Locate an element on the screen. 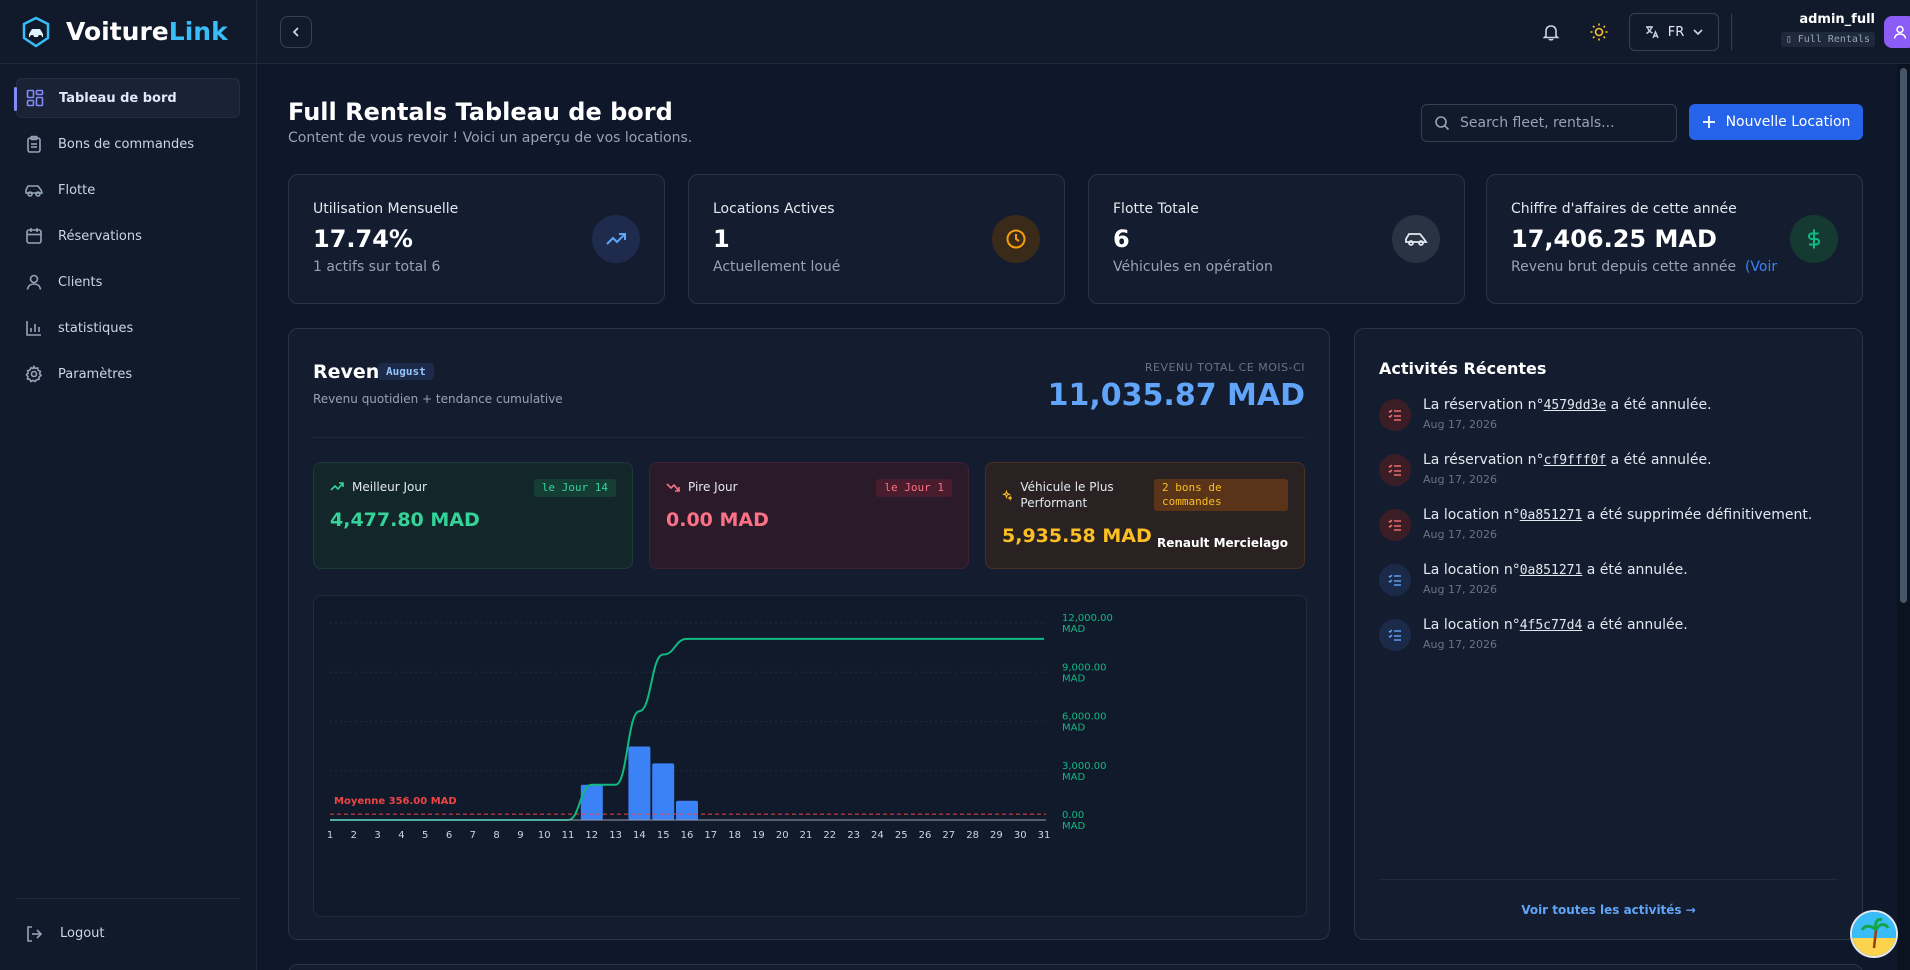  view-all-activities-link: Voir toutes les activités → is located at coordinates (1608, 909).